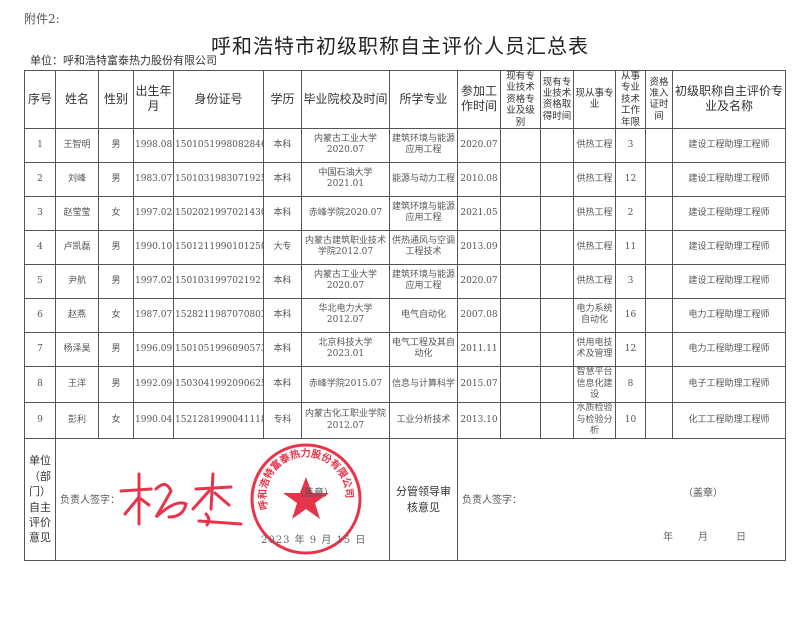 This screenshot has width=800, height=617. What do you see at coordinates (345, 213) in the screenshot?
I see `table-cell: 赤峰学院2020.07` at bounding box center [345, 213].